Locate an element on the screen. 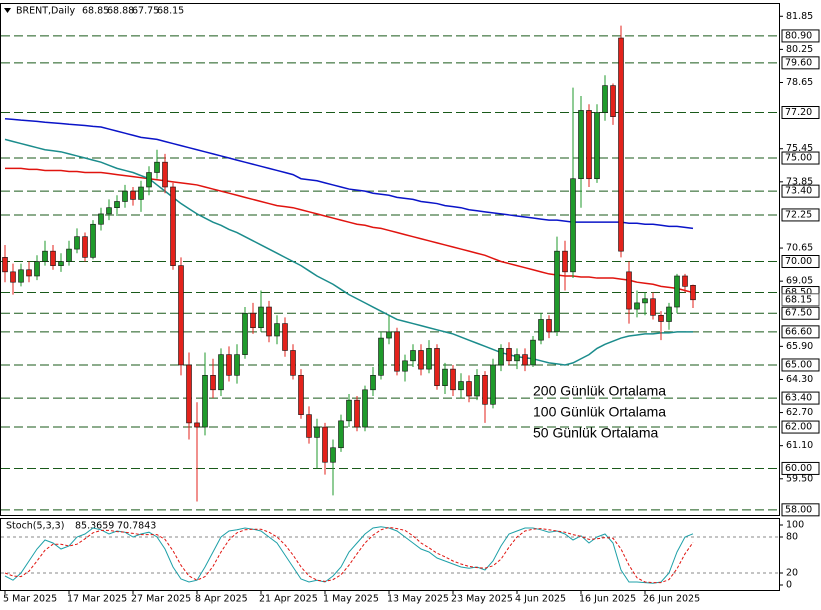 This screenshot has width=821, height=610. level-label: 75.00 is located at coordinates (798, 158).